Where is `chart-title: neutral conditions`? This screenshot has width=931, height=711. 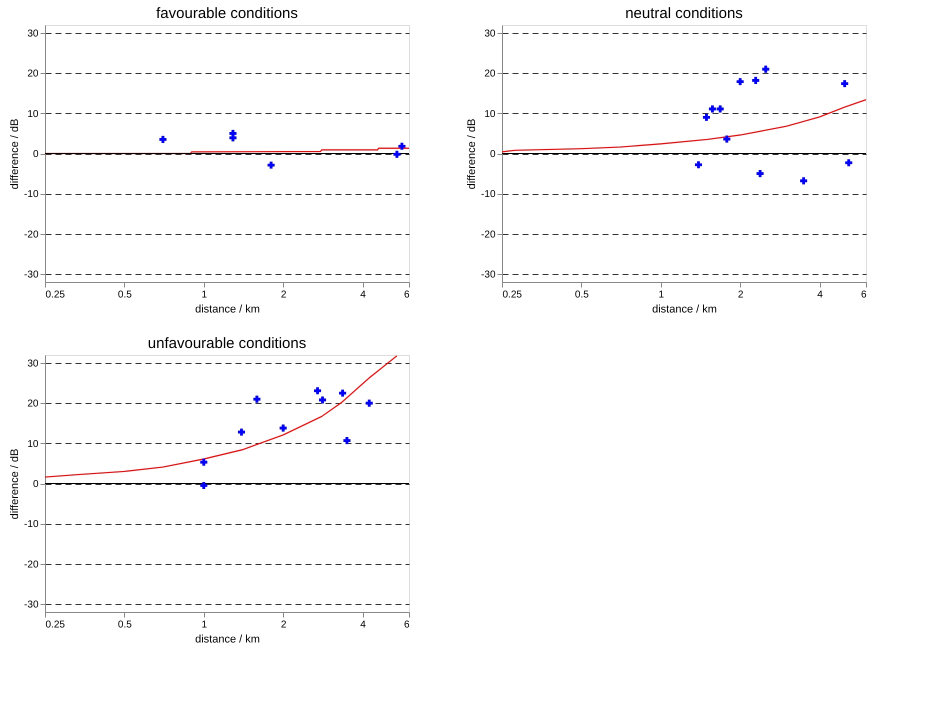
chart-title: neutral conditions is located at coordinates (684, 13).